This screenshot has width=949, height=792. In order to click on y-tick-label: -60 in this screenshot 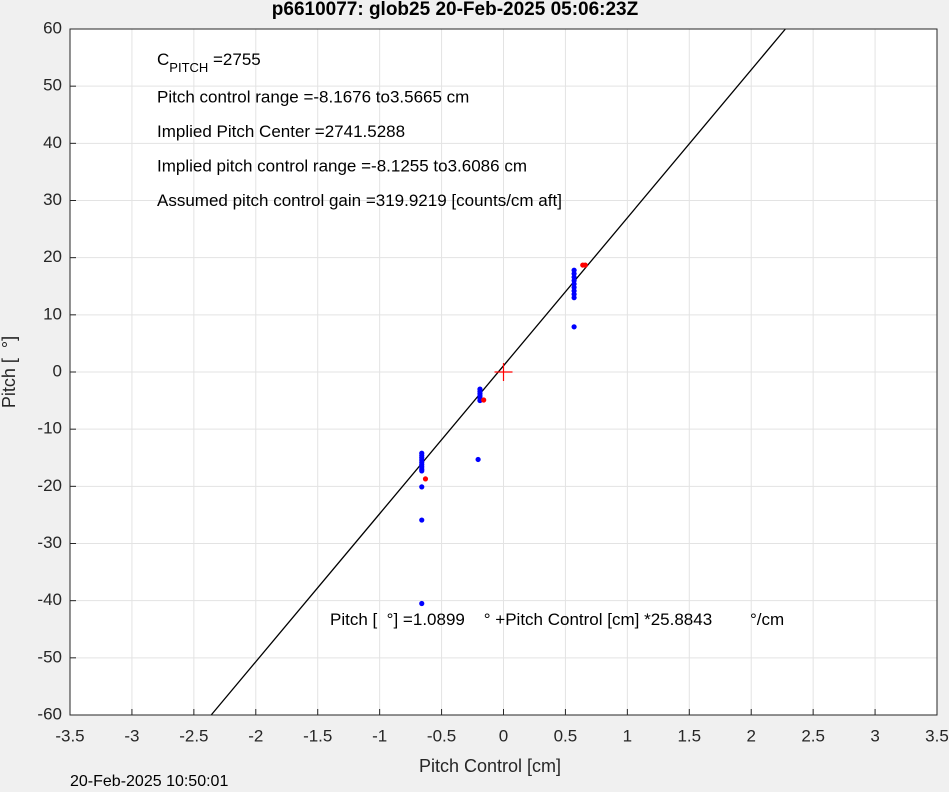, I will do `click(49, 713)`.